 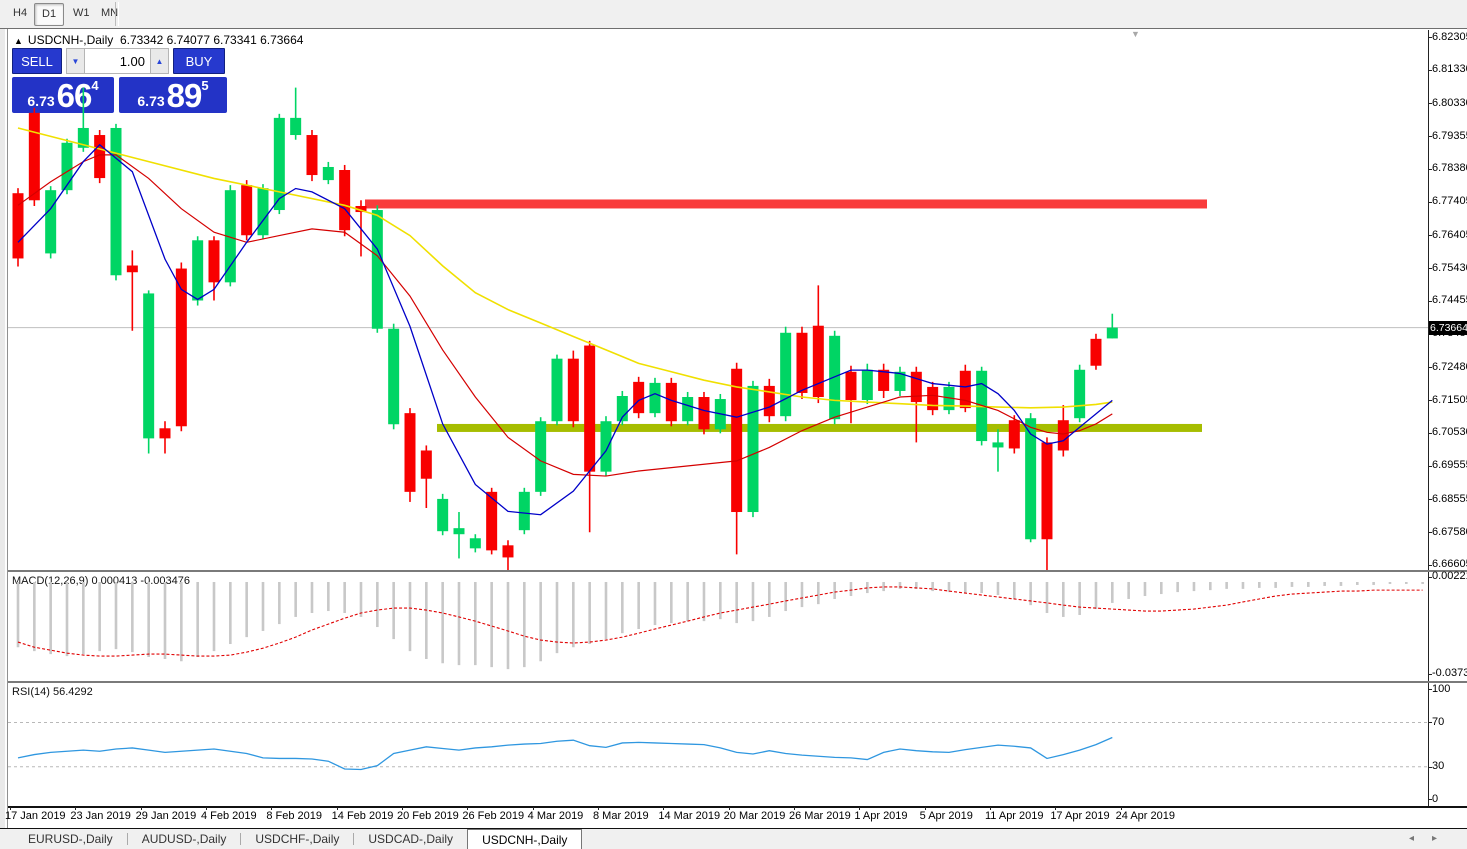 I want to click on time-axis-label: 24 Apr 2019, so click(x=1145, y=816).